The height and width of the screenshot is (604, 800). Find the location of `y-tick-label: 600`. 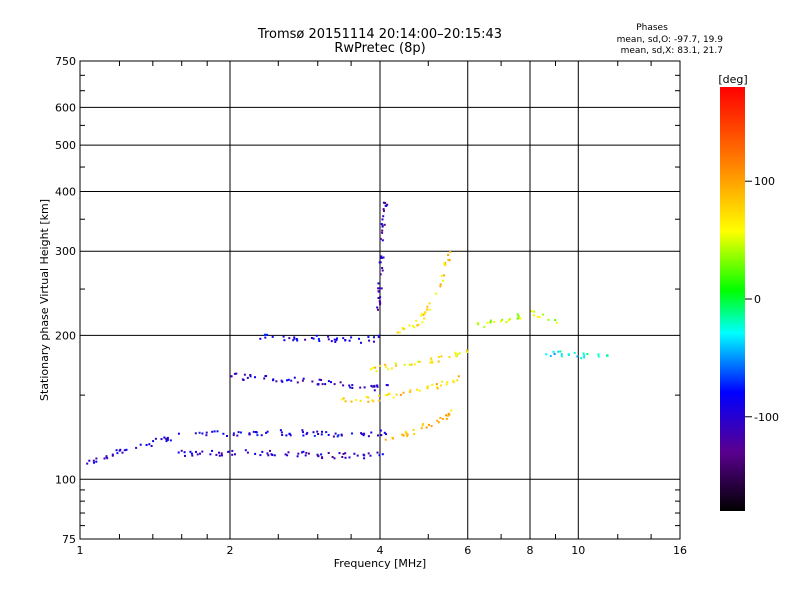

y-tick-label: 600 is located at coordinates (65, 107).